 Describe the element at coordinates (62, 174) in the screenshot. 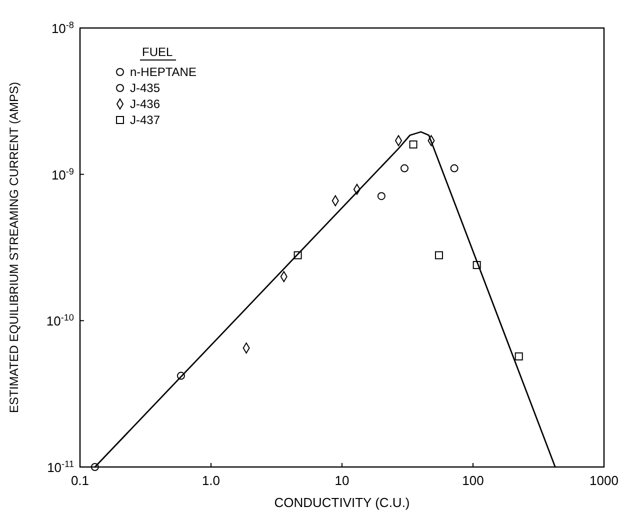

I see `y-tick-label: 10$^{-9}$` at that location.